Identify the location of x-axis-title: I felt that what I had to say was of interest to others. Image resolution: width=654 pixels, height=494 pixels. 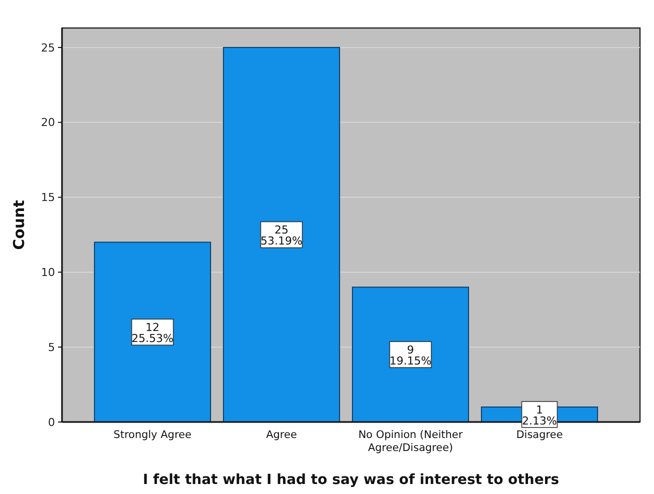
(351, 480).